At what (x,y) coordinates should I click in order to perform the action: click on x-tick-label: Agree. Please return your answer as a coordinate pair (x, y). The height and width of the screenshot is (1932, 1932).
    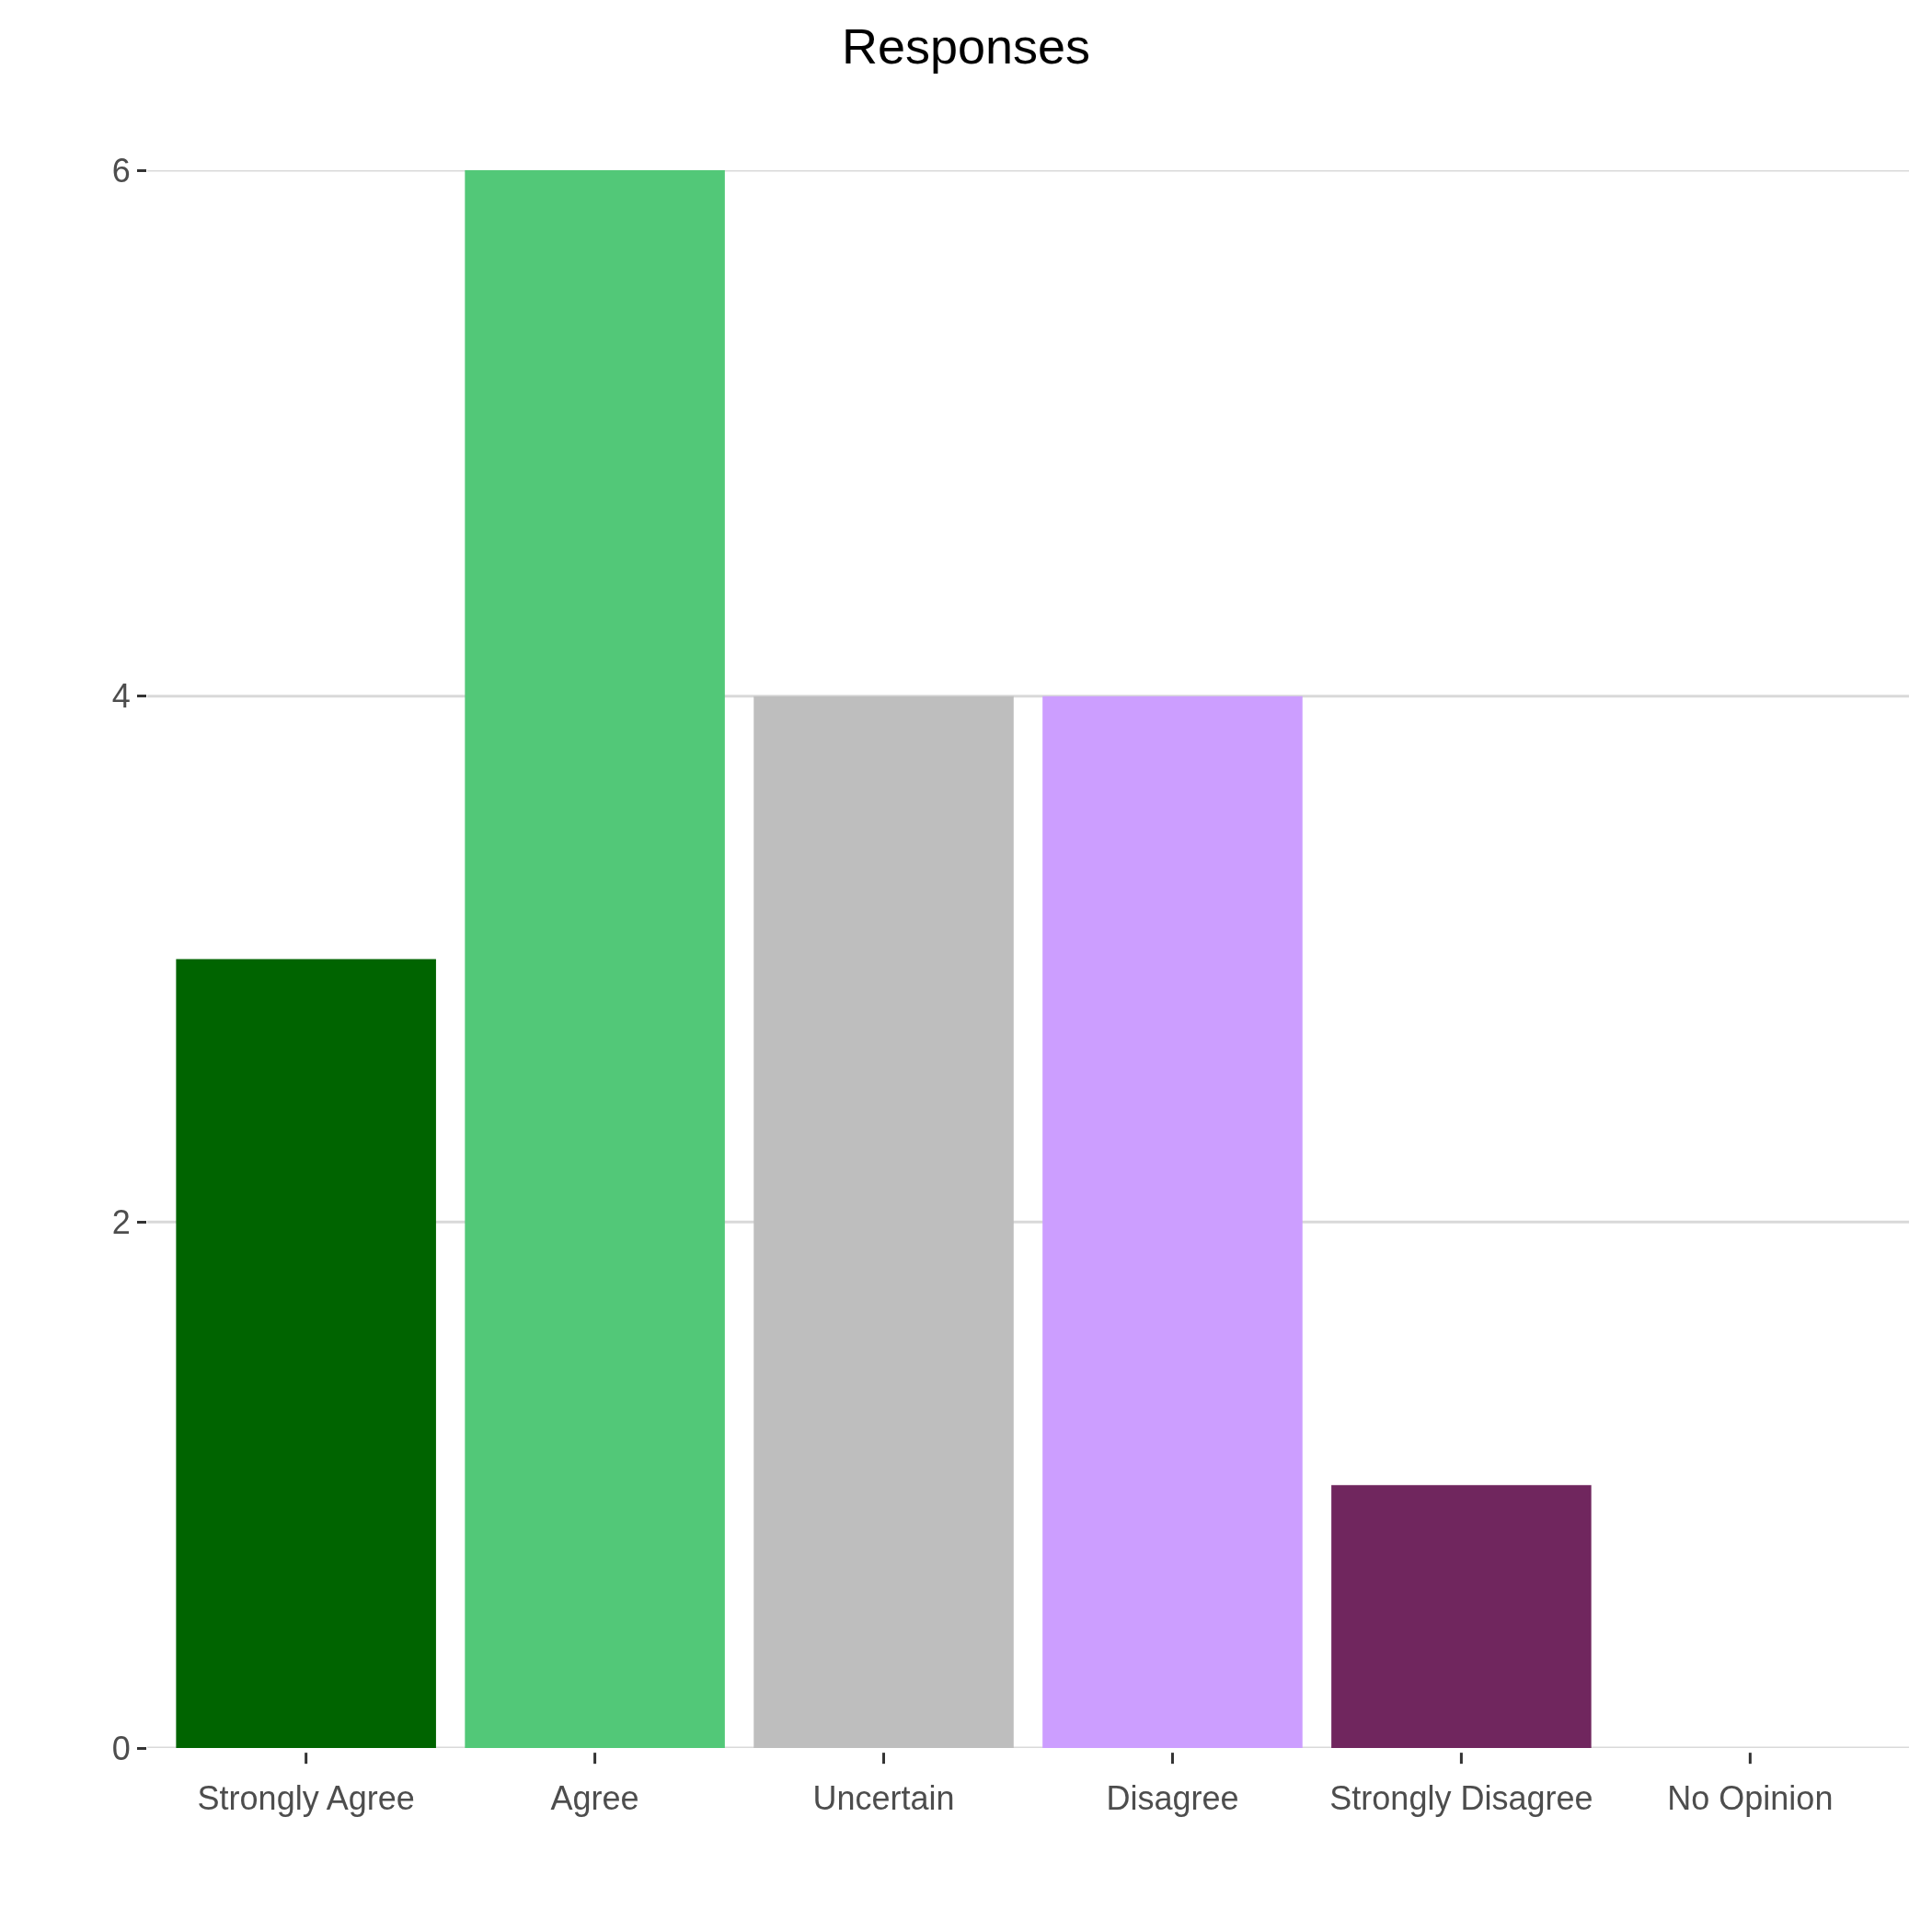
    Looking at the image, I should click on (594, 1798).